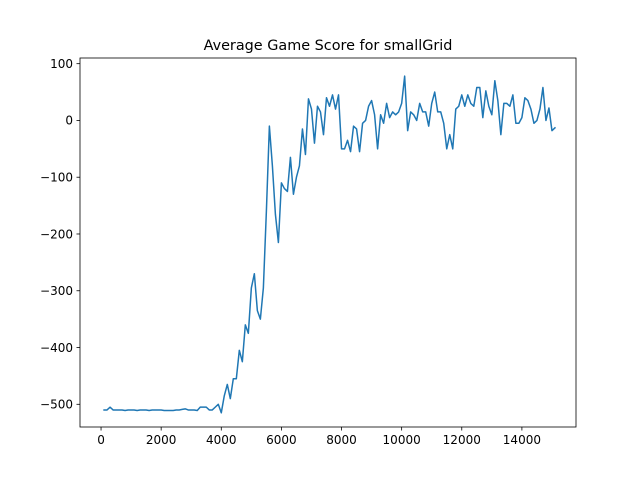 This screenshot has height=484, width=640. What do you see at coordinates (522, 440) in the screenshot?
I see `x-tick-label: 14000` at bounding box center [522, 440].